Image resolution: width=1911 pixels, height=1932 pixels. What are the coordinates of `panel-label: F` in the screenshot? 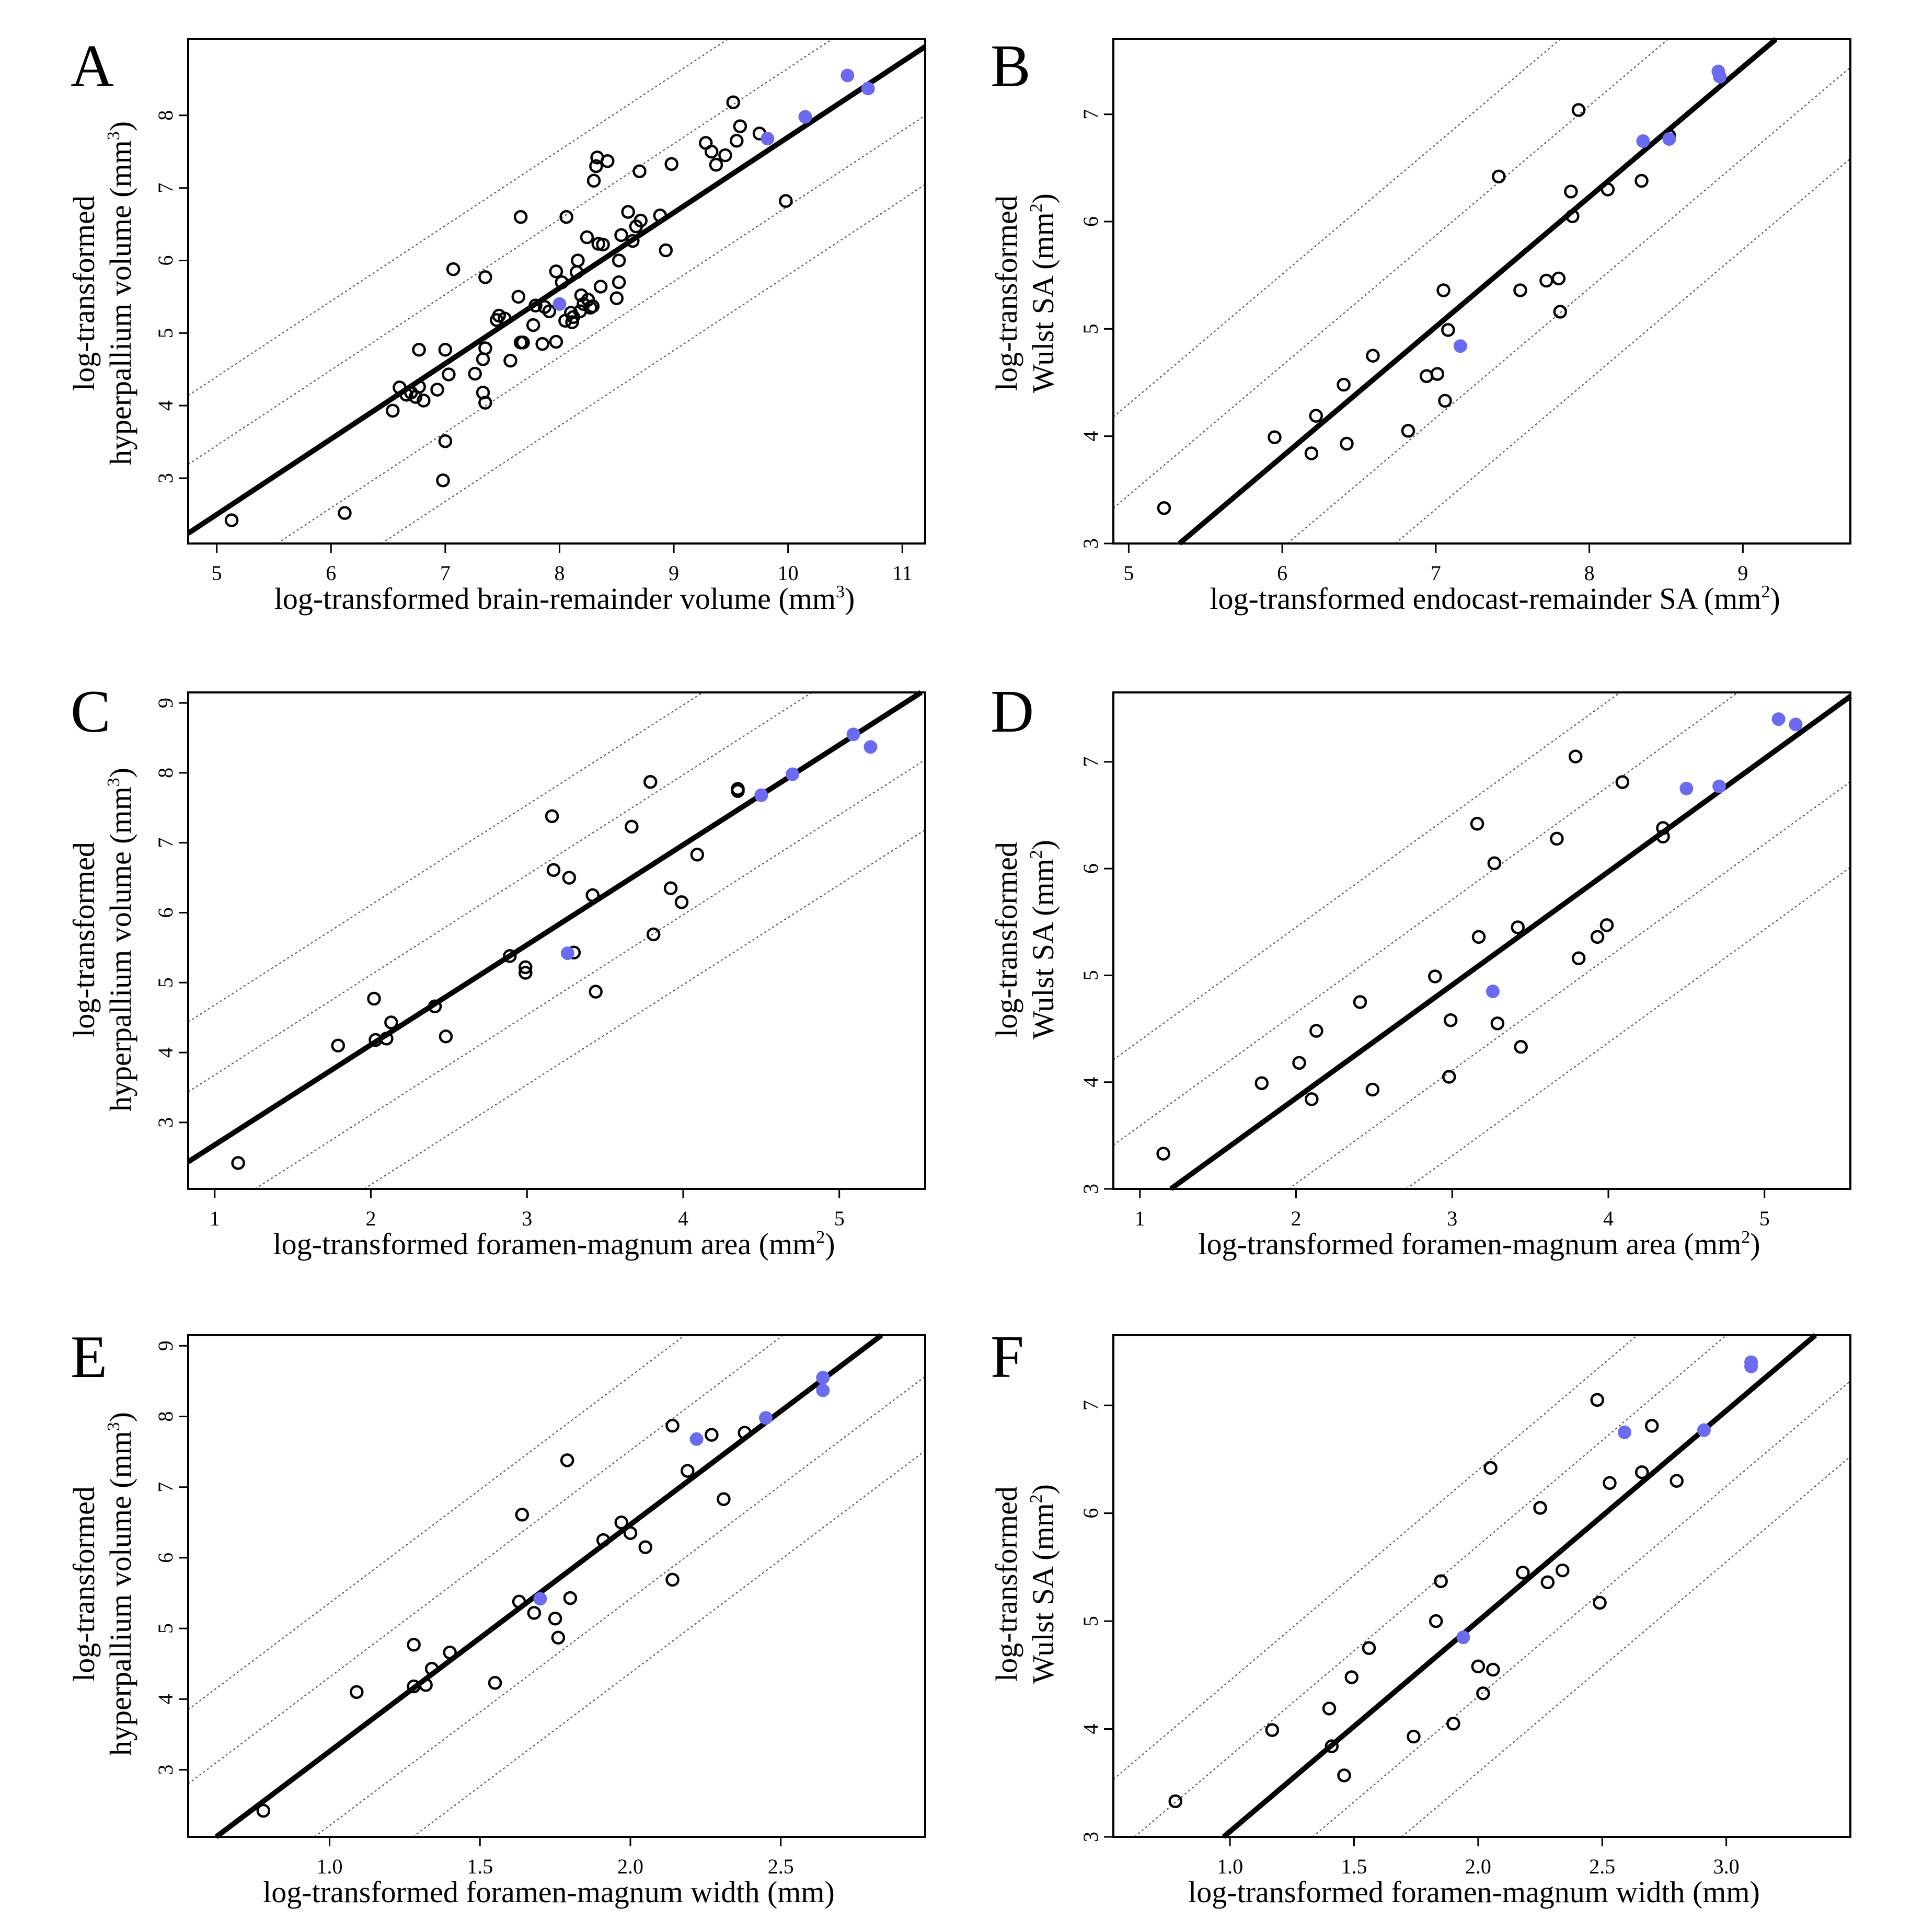 It's located at (1007, 1357).